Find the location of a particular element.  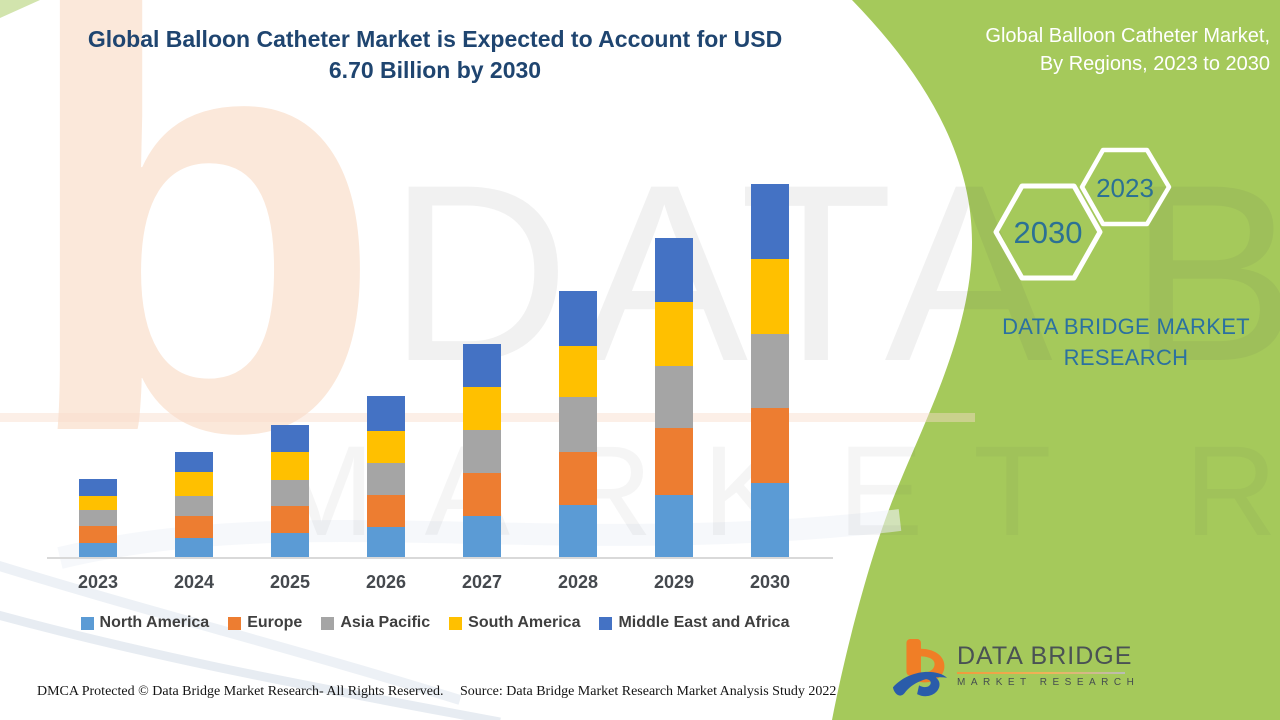

bar-segment-2025-south-america is located at coordinates (290, 466).